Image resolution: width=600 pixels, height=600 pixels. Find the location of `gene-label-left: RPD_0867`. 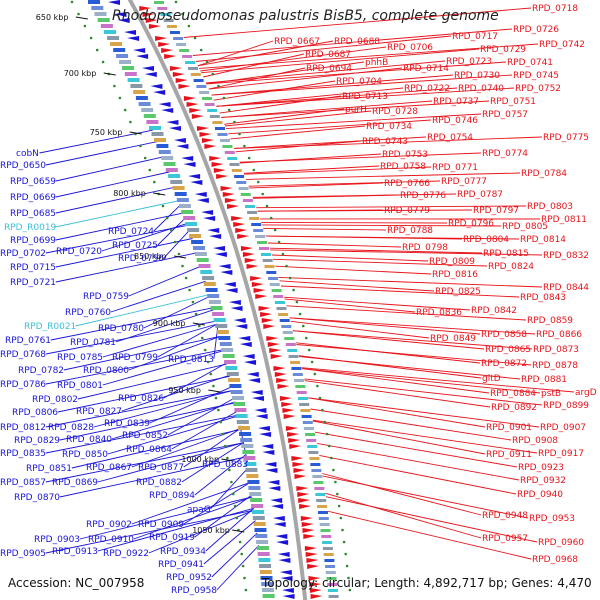

gene-label-left: RPD_0867 is located at coordinates (109, 468).